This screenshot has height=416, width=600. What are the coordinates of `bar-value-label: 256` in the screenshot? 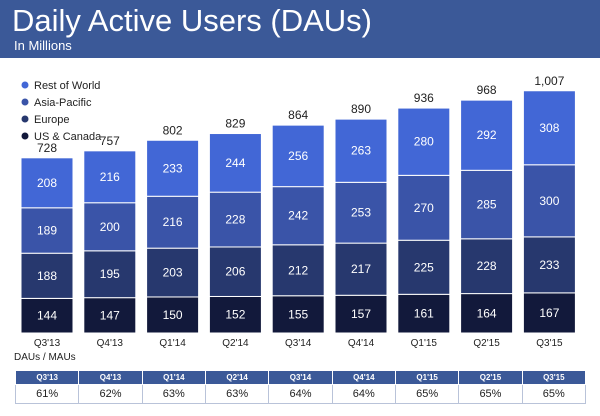 It's located at (298, 156).